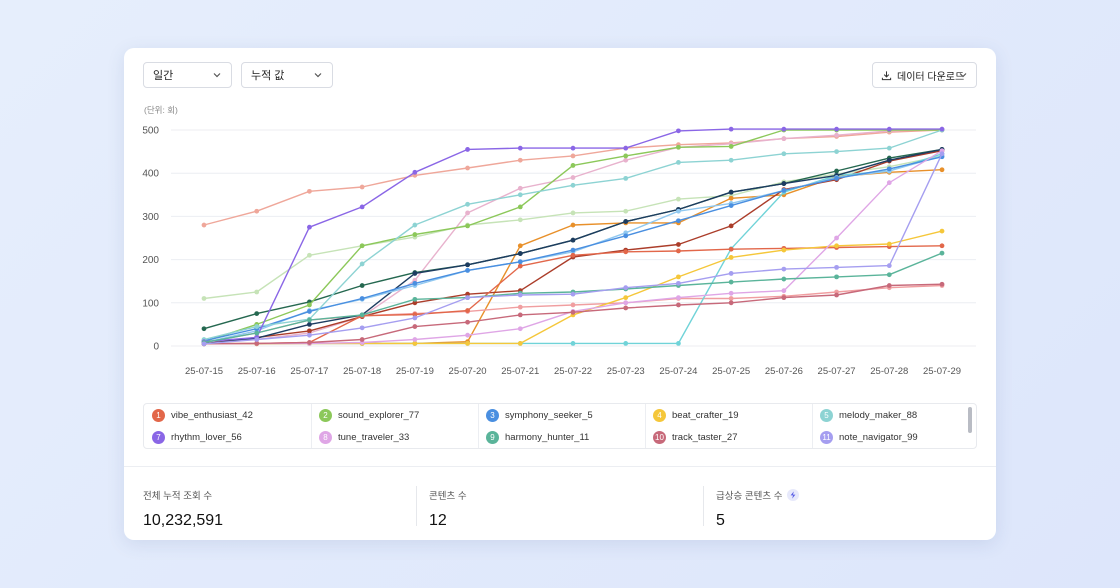  What do you see at coordinates (924, 75) in the screenshot?
I see `download-data-button: 데이터 다운로드` at bounding box center [924, 75].